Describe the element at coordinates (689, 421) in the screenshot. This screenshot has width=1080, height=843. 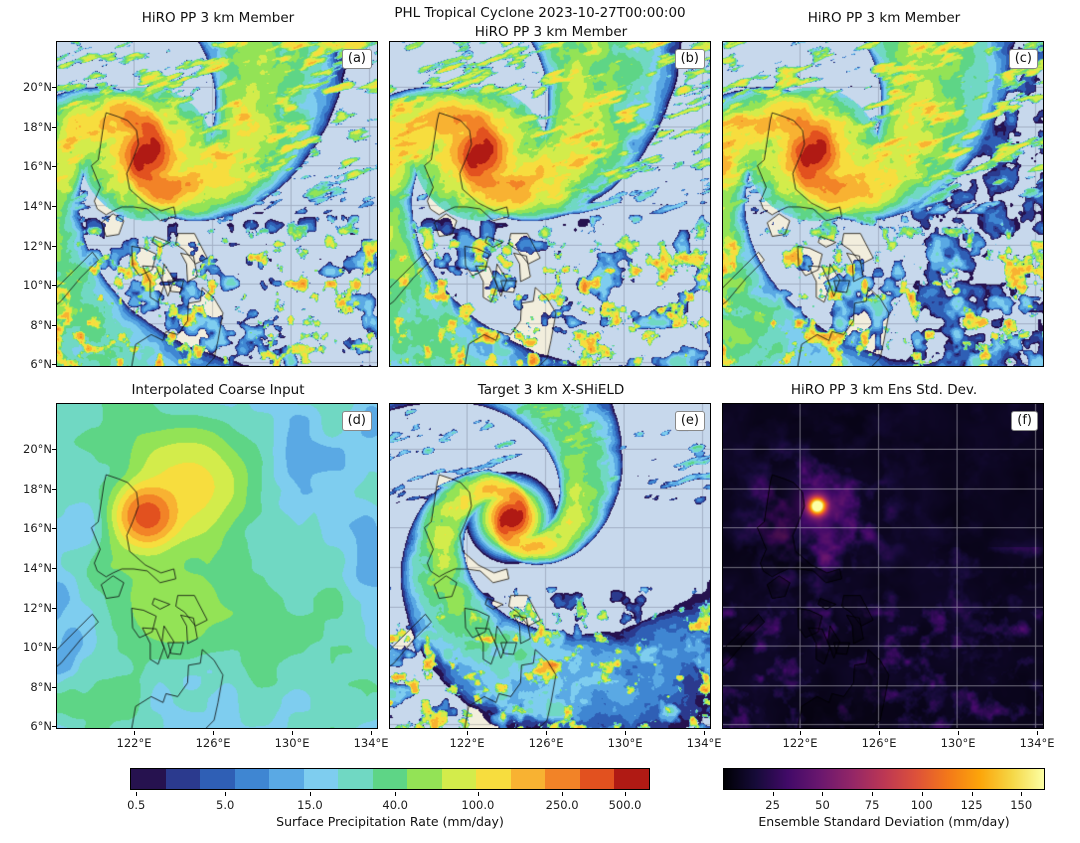
I see `panel-e-corner-label: (e)` at that location.